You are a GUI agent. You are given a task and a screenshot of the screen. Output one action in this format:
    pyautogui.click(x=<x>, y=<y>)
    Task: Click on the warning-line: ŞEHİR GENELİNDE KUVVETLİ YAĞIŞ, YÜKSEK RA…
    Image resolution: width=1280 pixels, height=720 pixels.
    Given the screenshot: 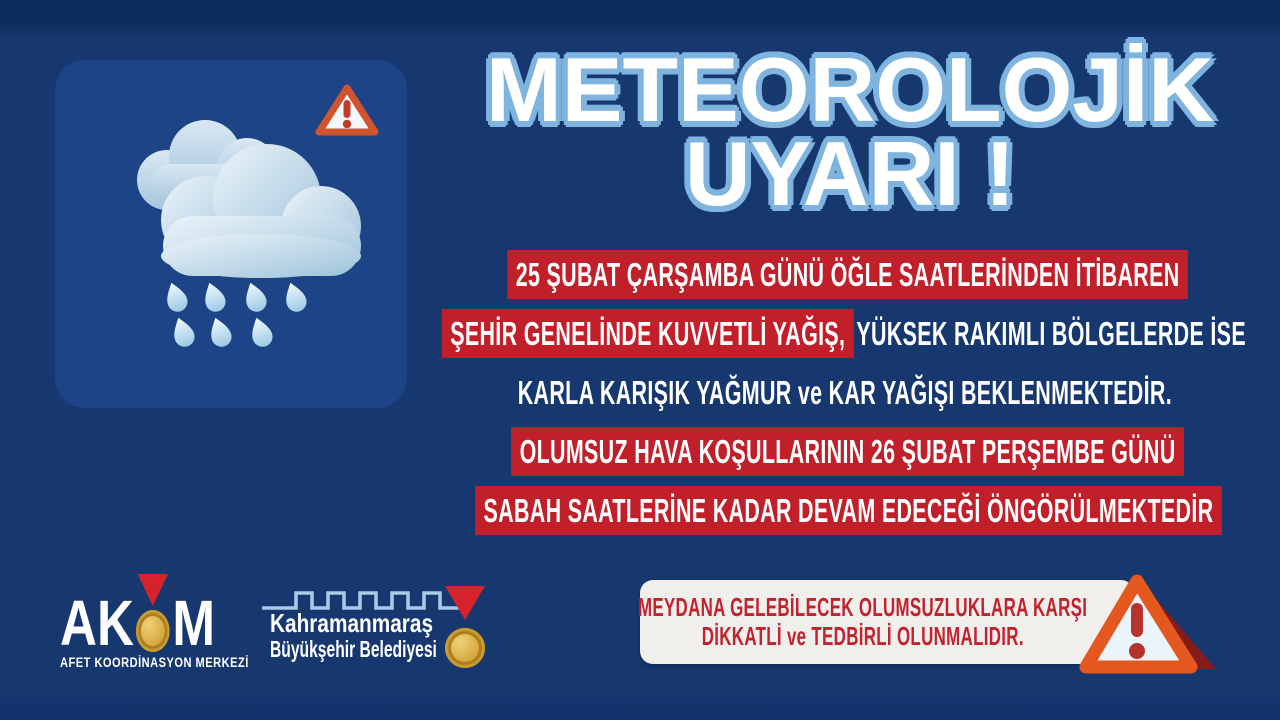 What is the action you would take?
    pyautogui.click(x=751, y=336)
    